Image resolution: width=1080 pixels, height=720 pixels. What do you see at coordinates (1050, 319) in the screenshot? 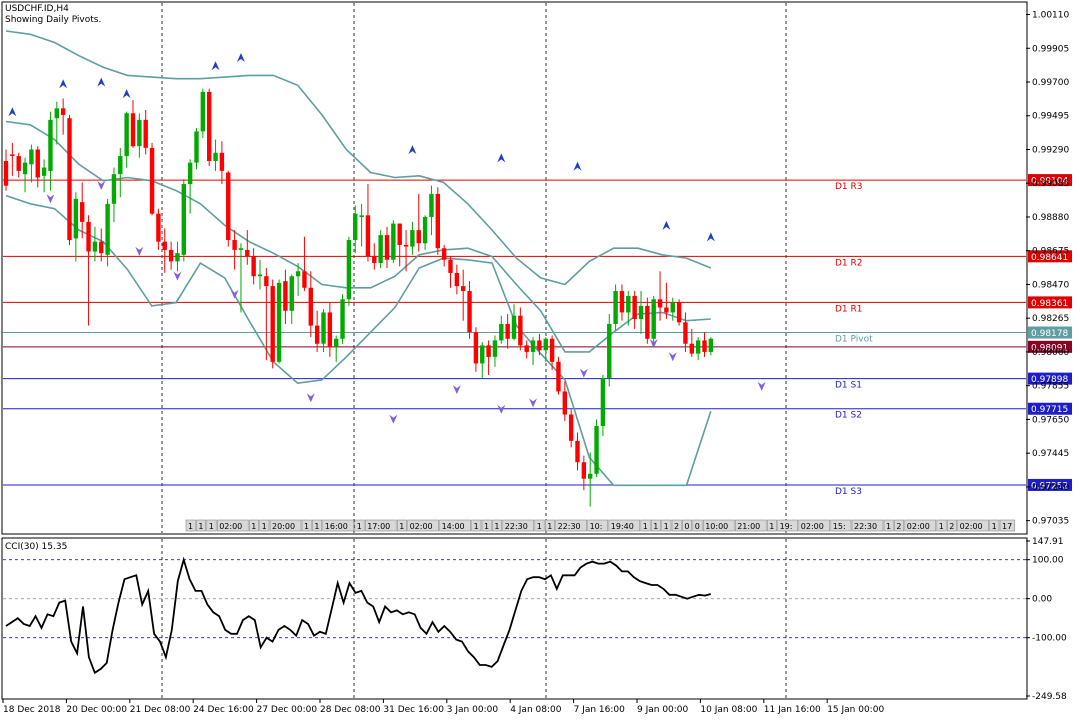
I see `price-tick-label: 0.98265` at bounding box center [1050, 319].